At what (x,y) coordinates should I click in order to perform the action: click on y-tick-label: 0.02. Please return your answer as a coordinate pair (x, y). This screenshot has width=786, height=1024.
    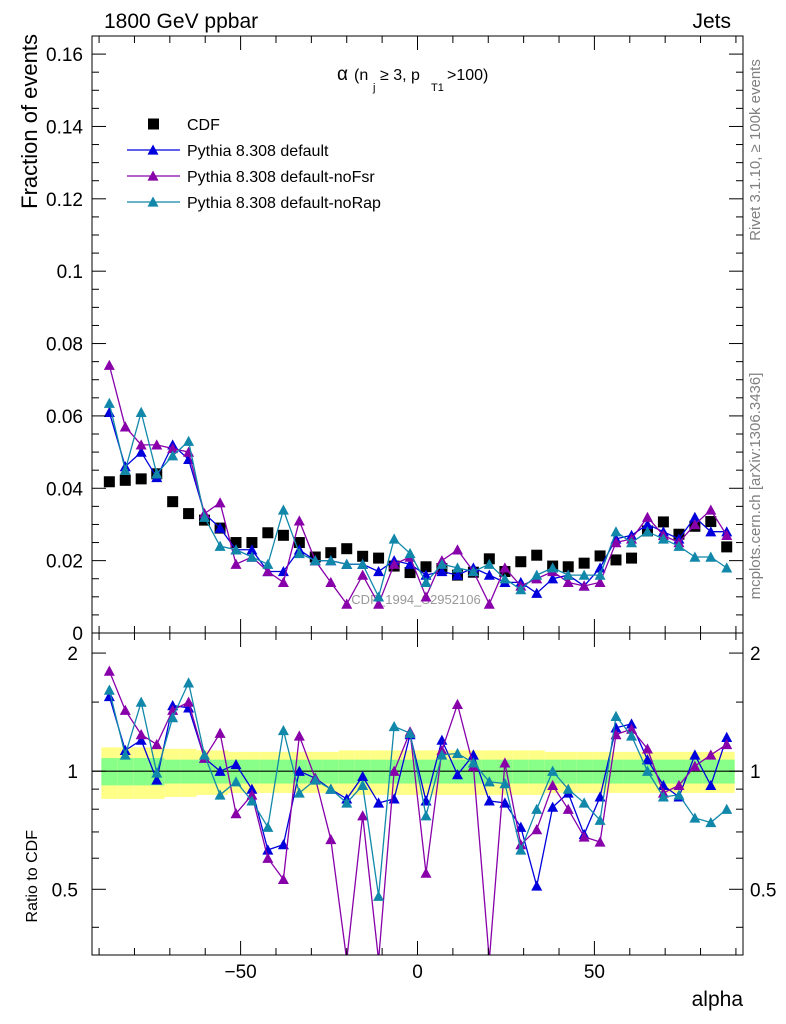
    Looking at the image, I should click on (64, 562).